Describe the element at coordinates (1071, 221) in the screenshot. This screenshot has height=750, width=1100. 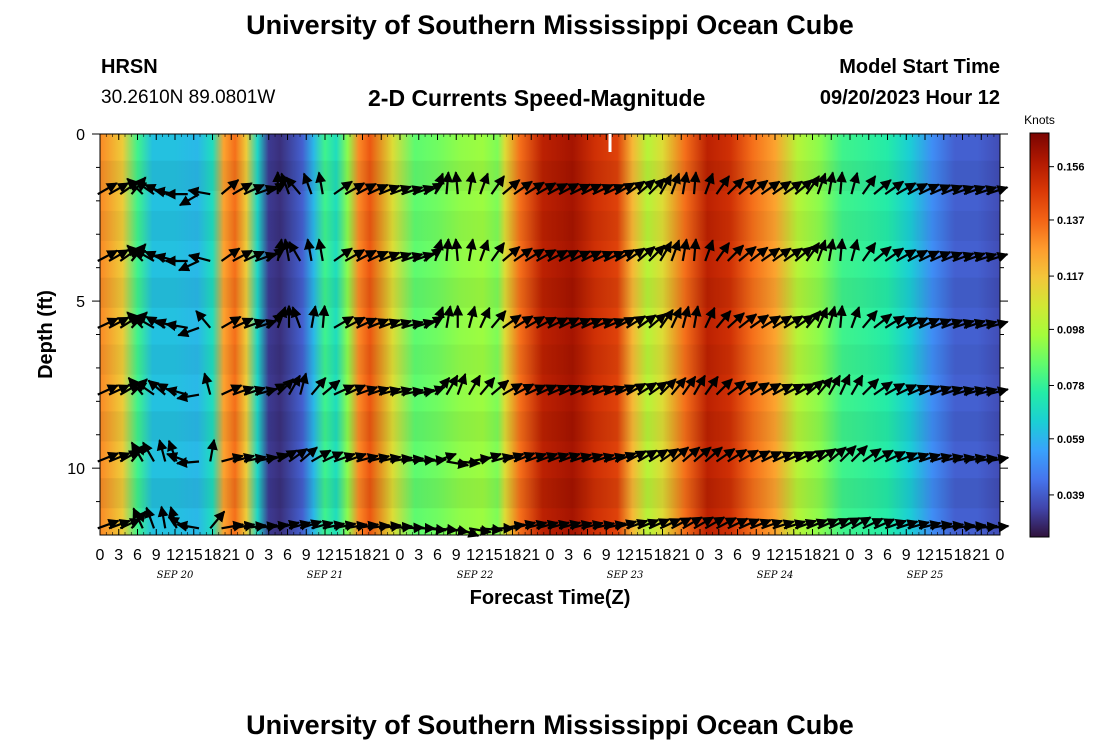
I see `colorbar-tick-label: 0.137` at that location.